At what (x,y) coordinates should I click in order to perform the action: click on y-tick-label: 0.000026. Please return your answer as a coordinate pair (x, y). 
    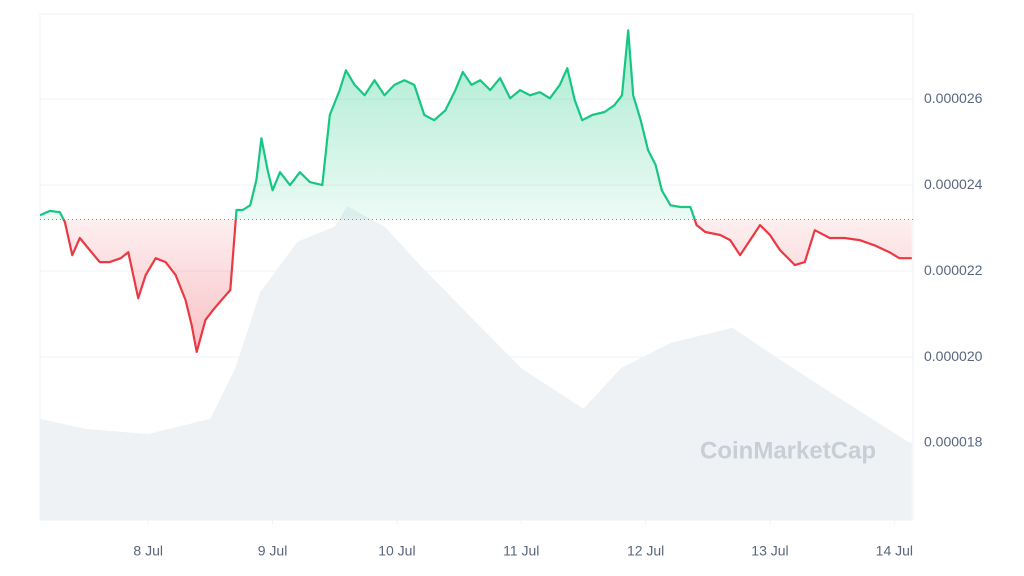
    Looking at the image, I should click on (953, 98).